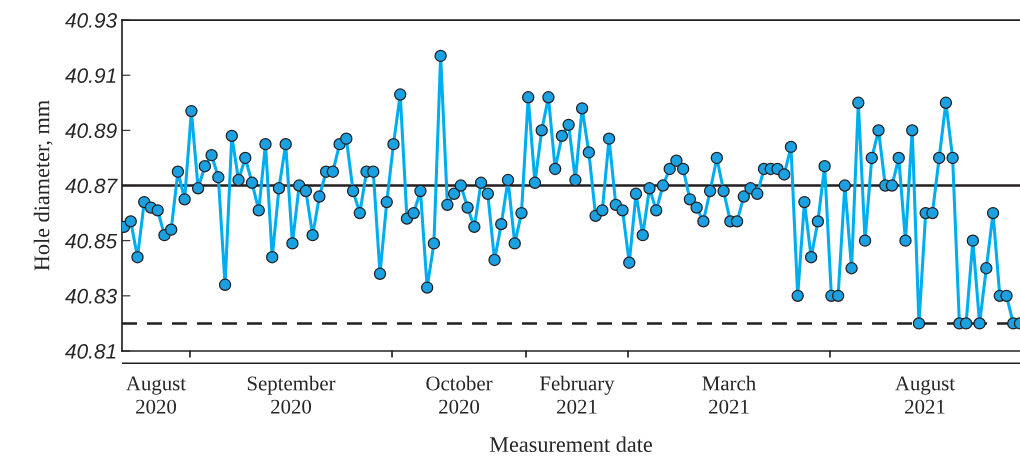 The image size is (1020, 456). I want to click on text: September 2020, so click(291, 394).